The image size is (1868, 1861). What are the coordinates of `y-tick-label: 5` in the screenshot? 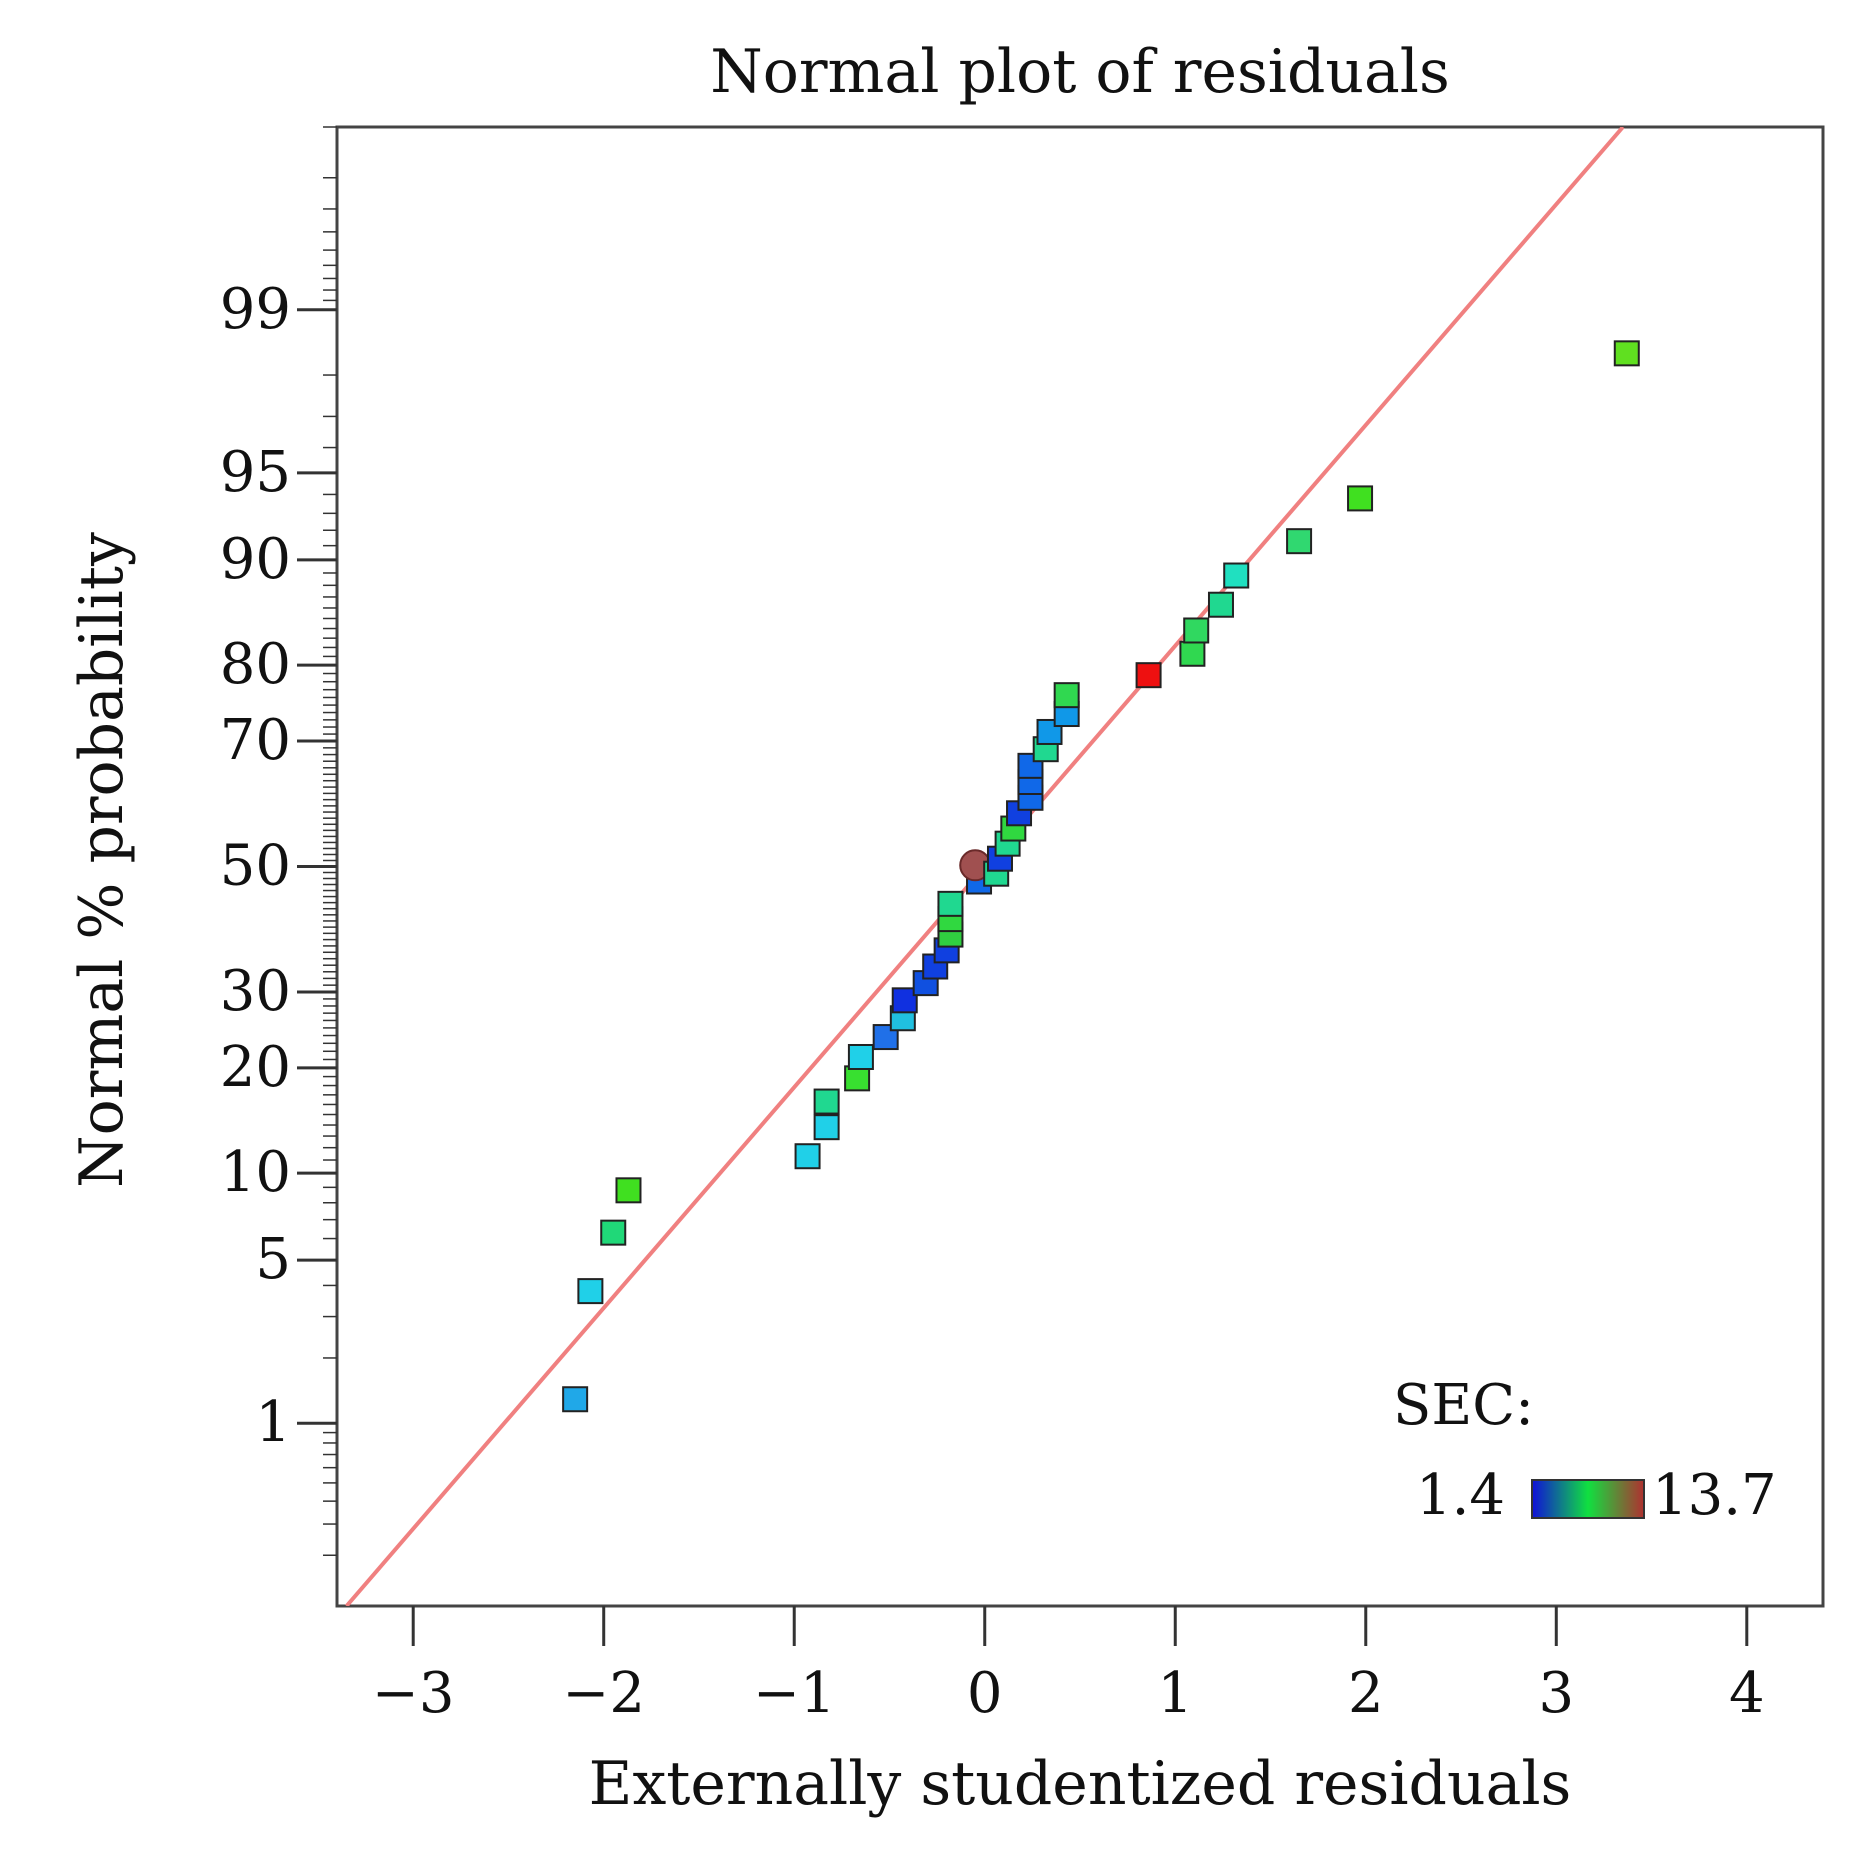 It's located at (273, 1259).